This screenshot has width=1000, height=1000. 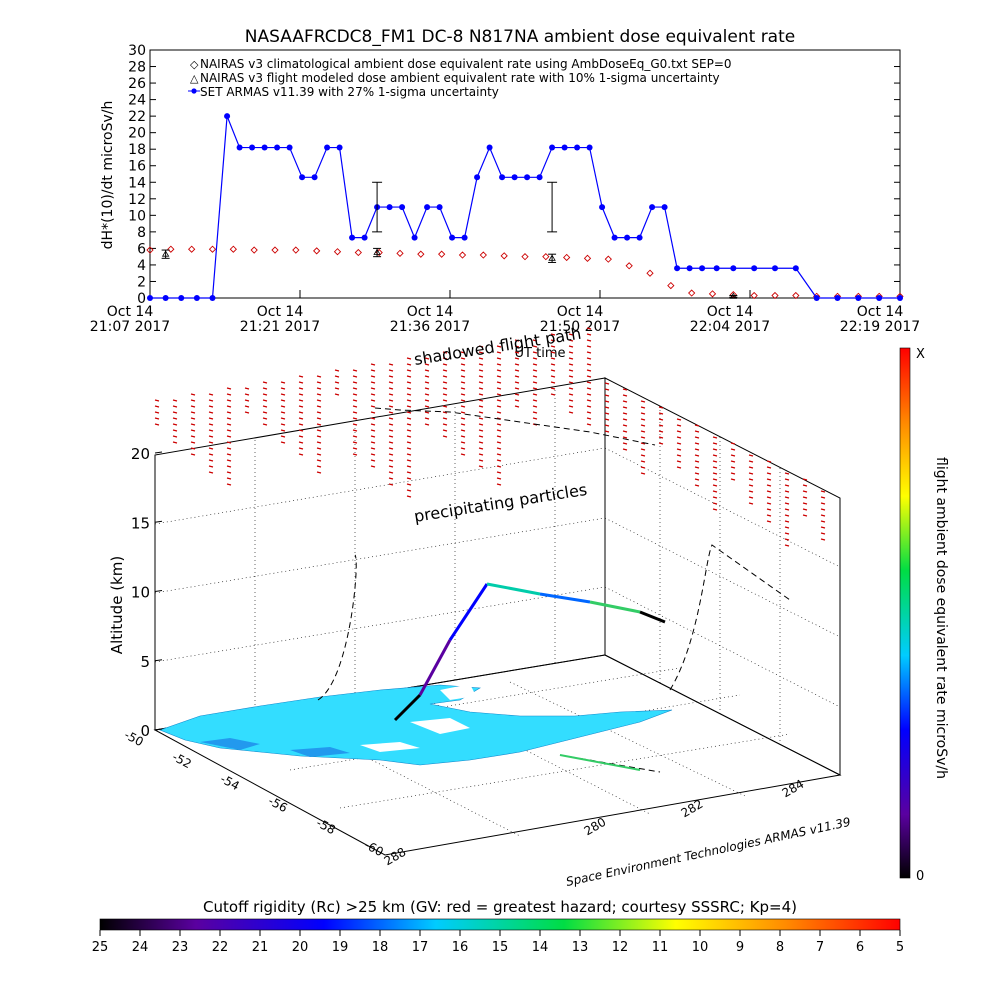 What do you see at coordinates (140, 947) in the screenshot?
I see `bottom-tick-label: 24` at bounding box center [140, 947].